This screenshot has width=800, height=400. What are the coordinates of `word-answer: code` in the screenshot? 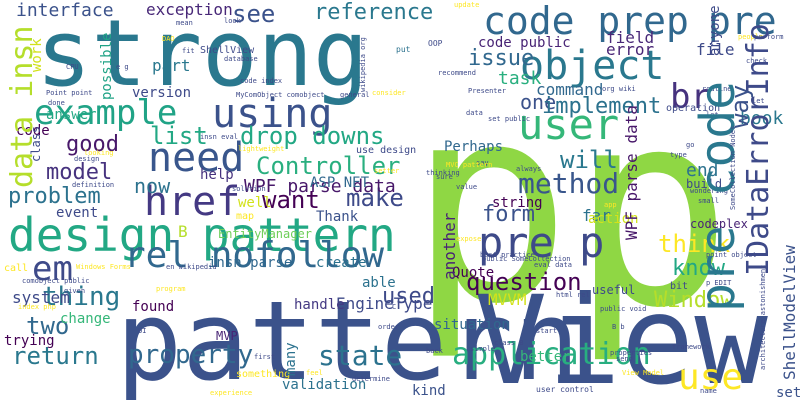 It's located at (33, 131).